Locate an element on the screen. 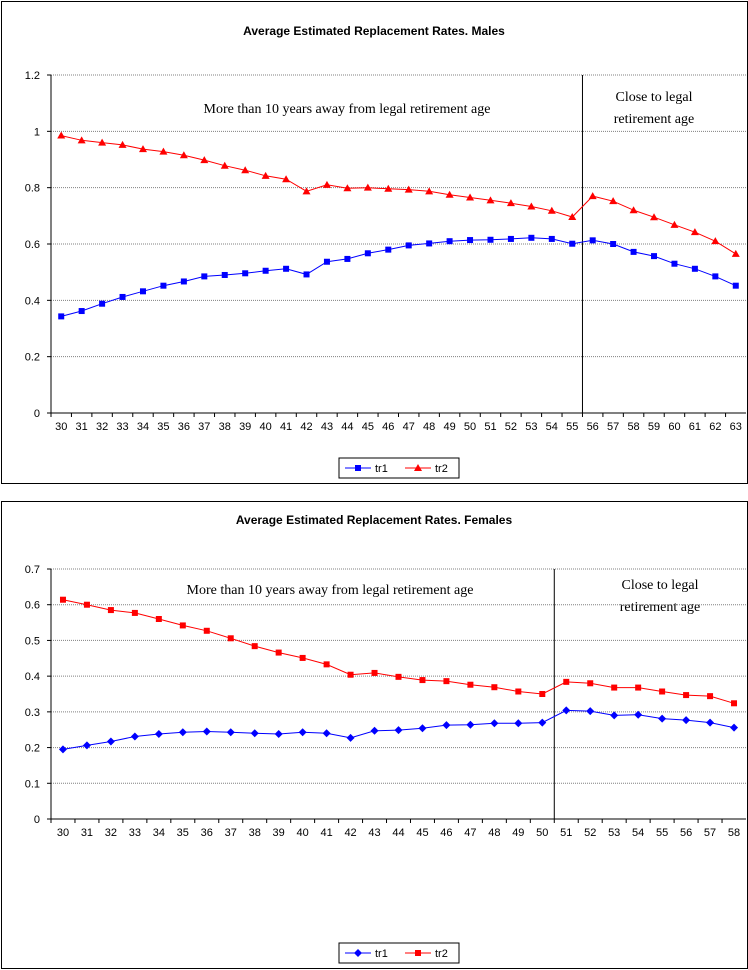  x-tick-label: 61 is located at coordinates (695, 427).